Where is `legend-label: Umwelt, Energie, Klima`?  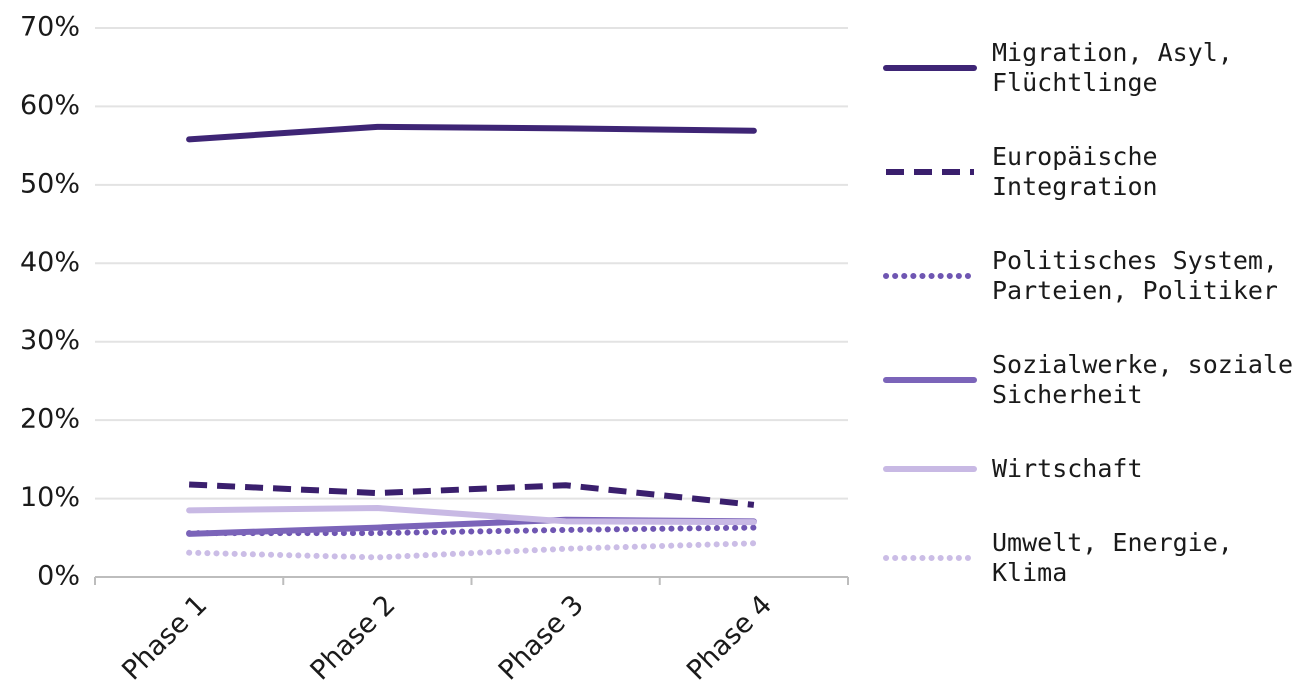 legend-label: Umwelt, Energie, Klima is located at coordinates (1112, 557).